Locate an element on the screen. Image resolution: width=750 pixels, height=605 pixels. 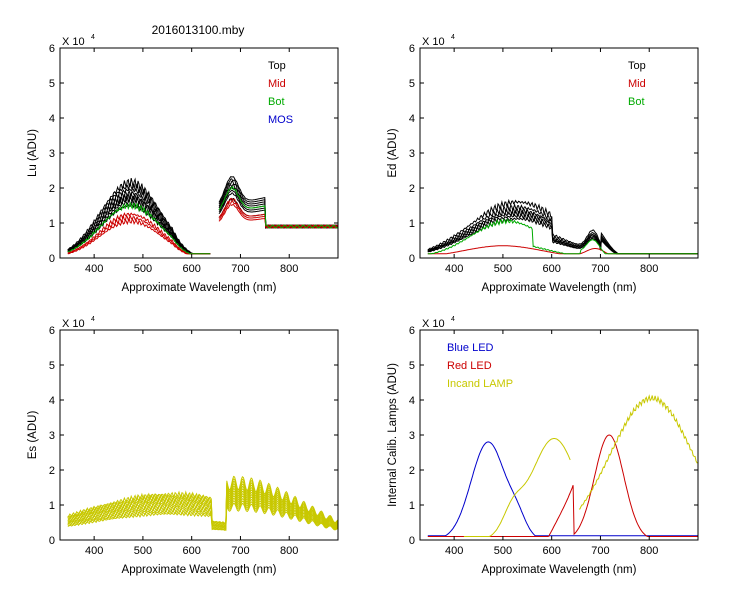
series-line-red-led is located at coordinates (562, 485).